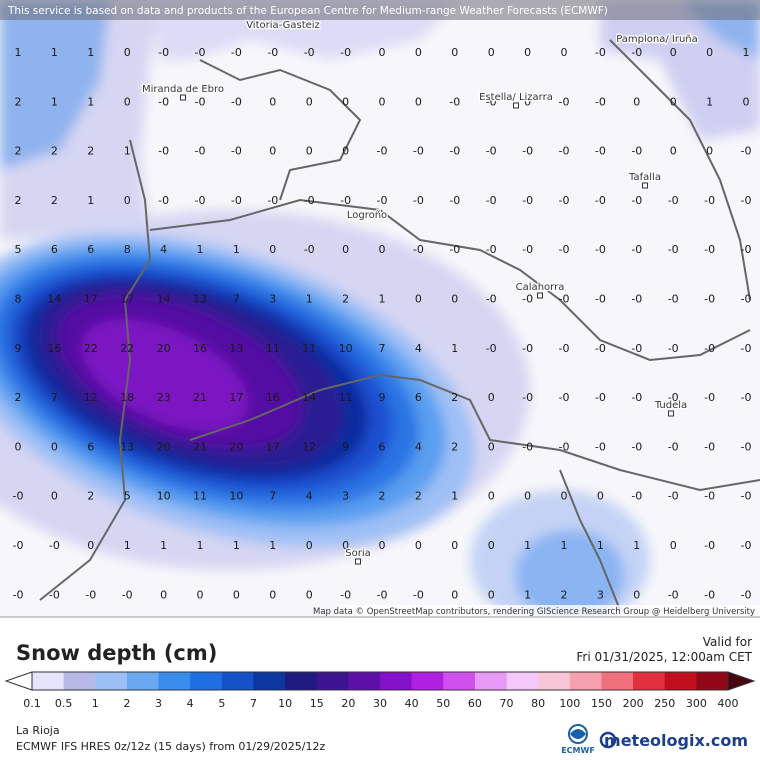  I want to click on attribution-bar, so click(549, 611).